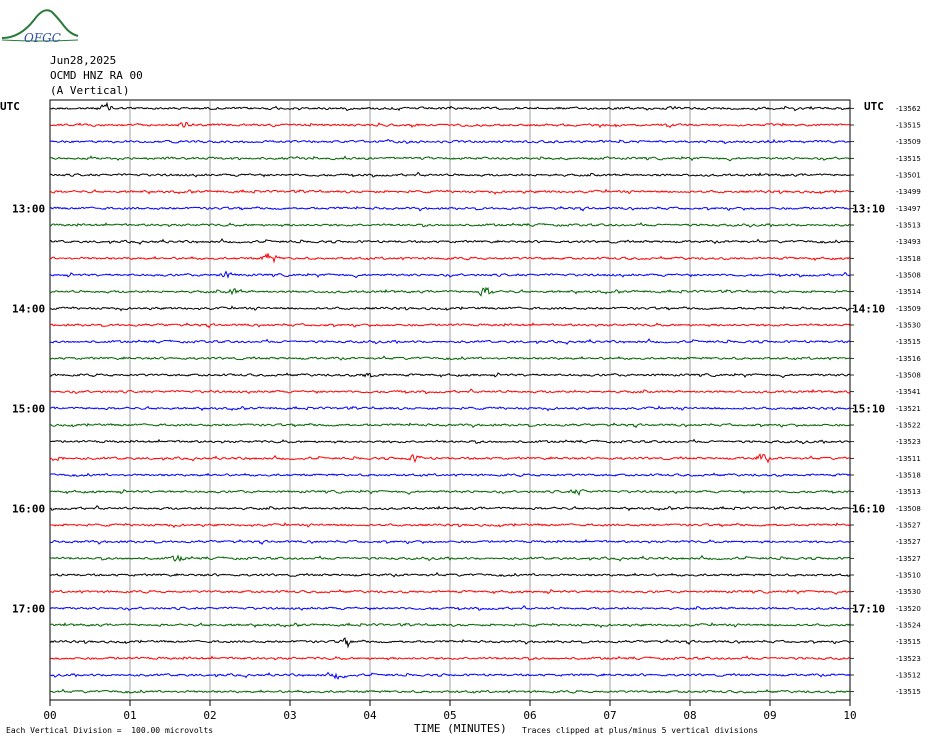  Describe the element at coordinates (83, 60) in the screenshot. I see `date-label: Jun28,2025` at that location.